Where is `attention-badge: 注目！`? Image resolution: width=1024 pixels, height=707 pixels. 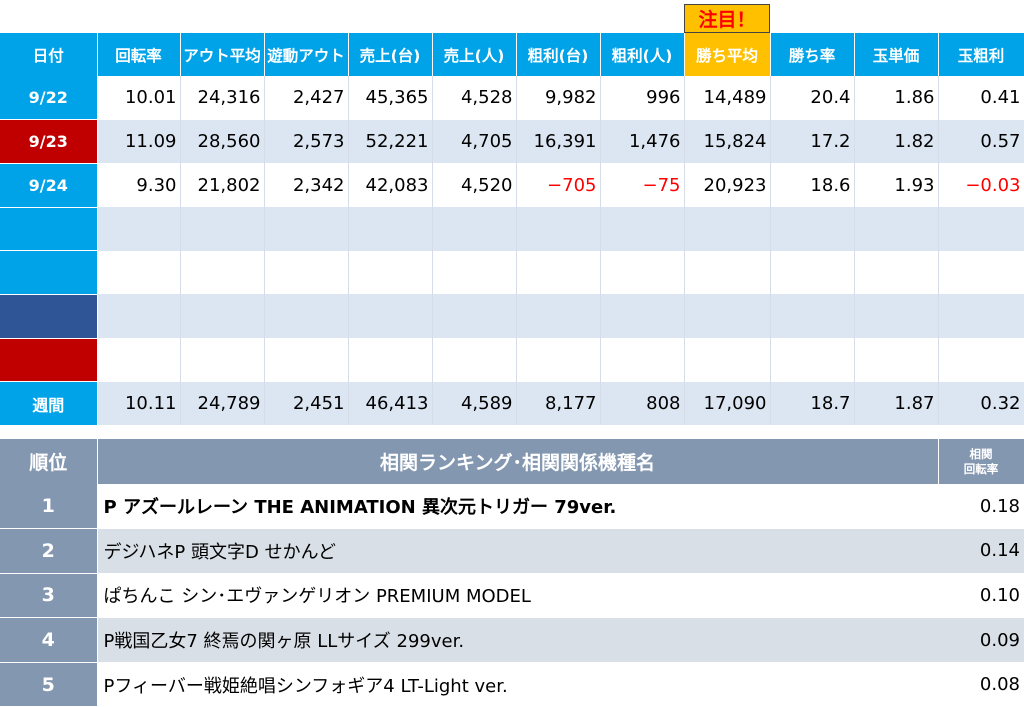
attention-badge: 注目！ is located at coordinates (727, 18).